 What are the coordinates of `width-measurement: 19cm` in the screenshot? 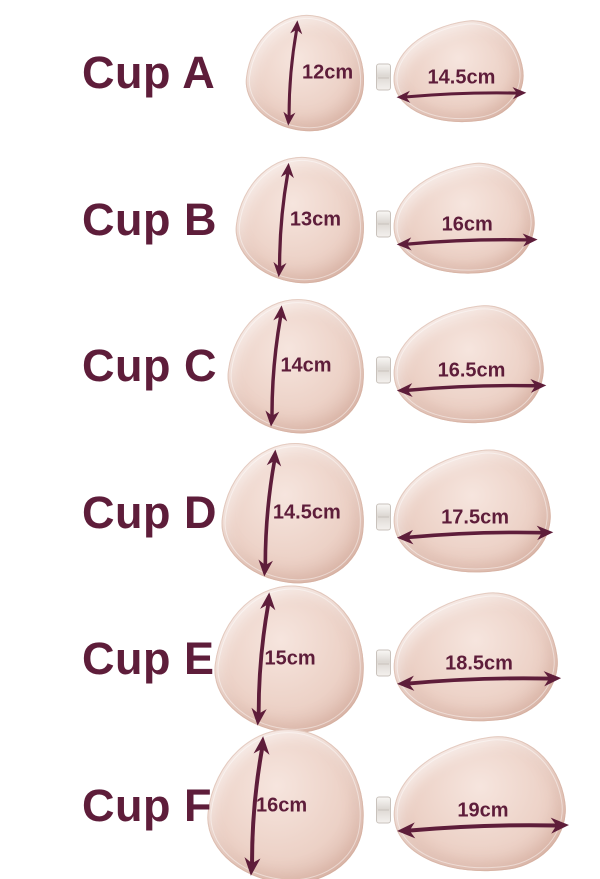 It's located at (483, 810).